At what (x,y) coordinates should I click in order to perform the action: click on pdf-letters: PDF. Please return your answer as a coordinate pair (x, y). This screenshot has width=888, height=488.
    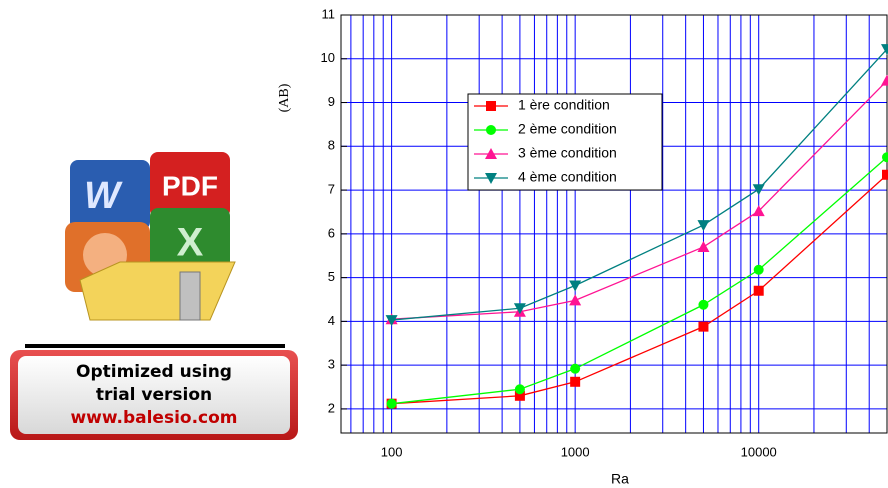
    Looking at the image, I should click on (190, 185).